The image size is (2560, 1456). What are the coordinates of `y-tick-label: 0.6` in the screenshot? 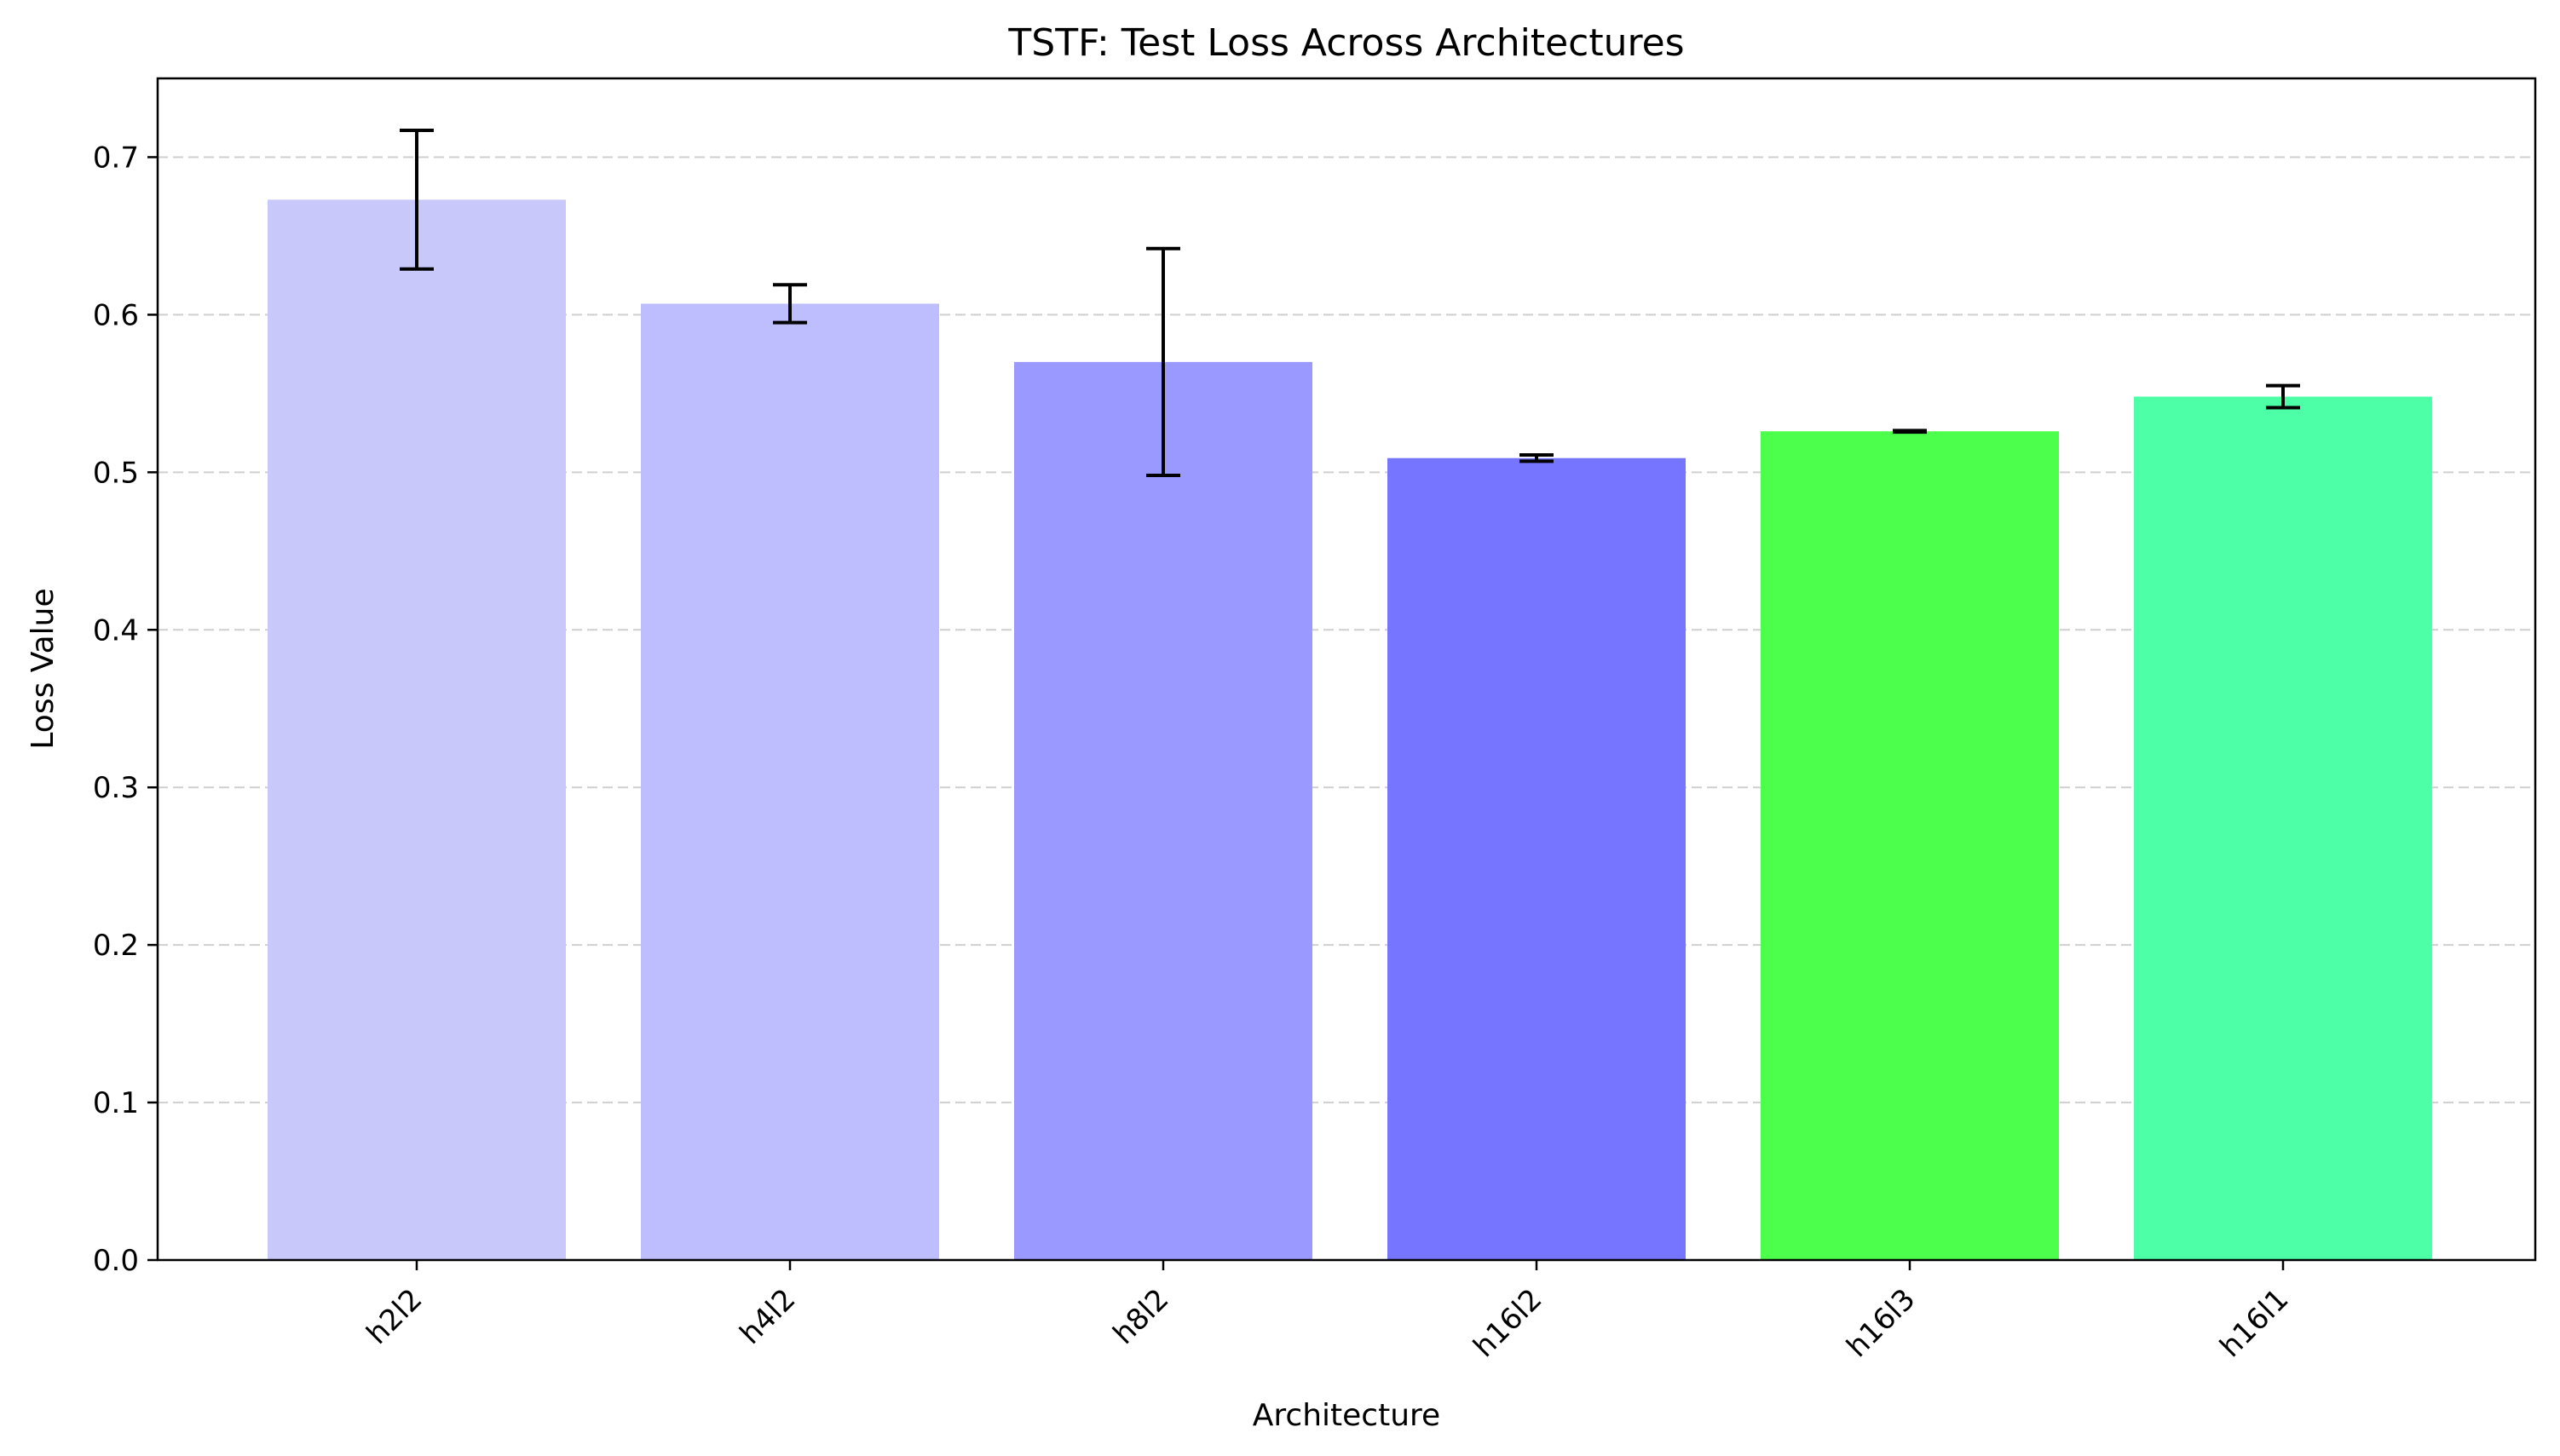 It's located at (116, 315).